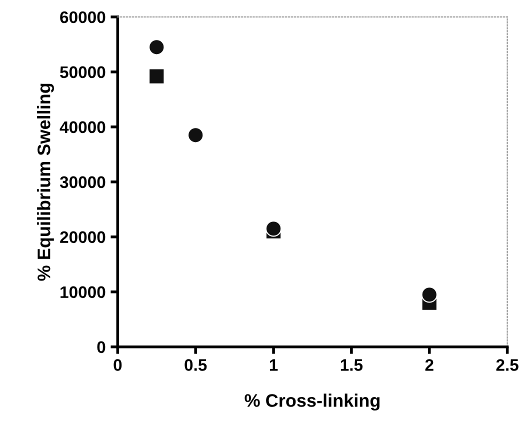  Describe the element at coordinates (507, 365) in the screenshot. I see `x-tick-label: 2.5` at that location.